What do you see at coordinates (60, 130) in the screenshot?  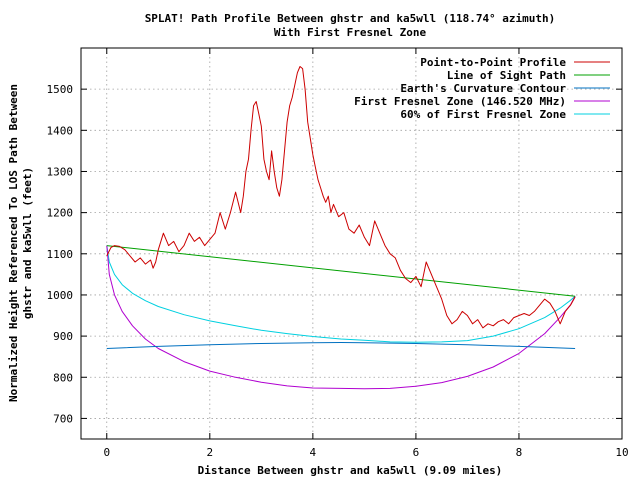 I see `y-tick-label: 1400` at bounding box center [60, 130].